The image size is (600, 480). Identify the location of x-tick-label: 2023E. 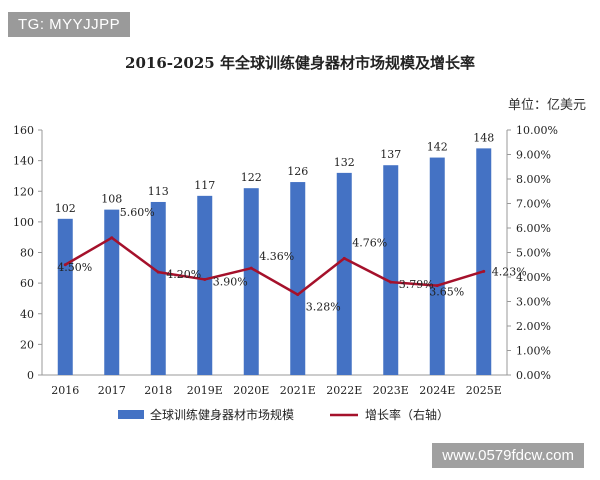
(391, 390).